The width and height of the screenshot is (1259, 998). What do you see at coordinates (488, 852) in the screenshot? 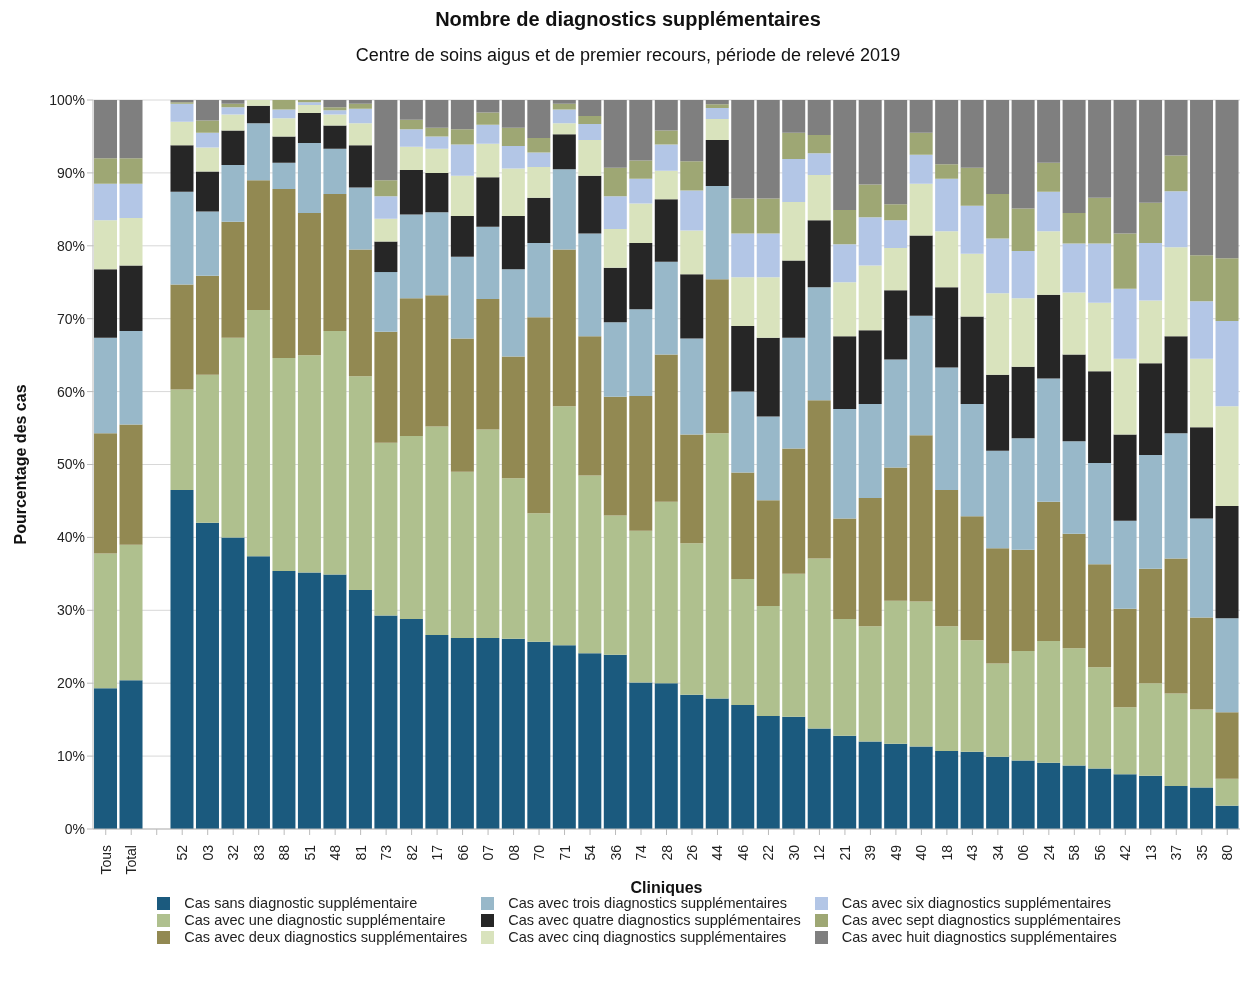
I see `x-tick-label: 07` at bounding box center [488, 852].